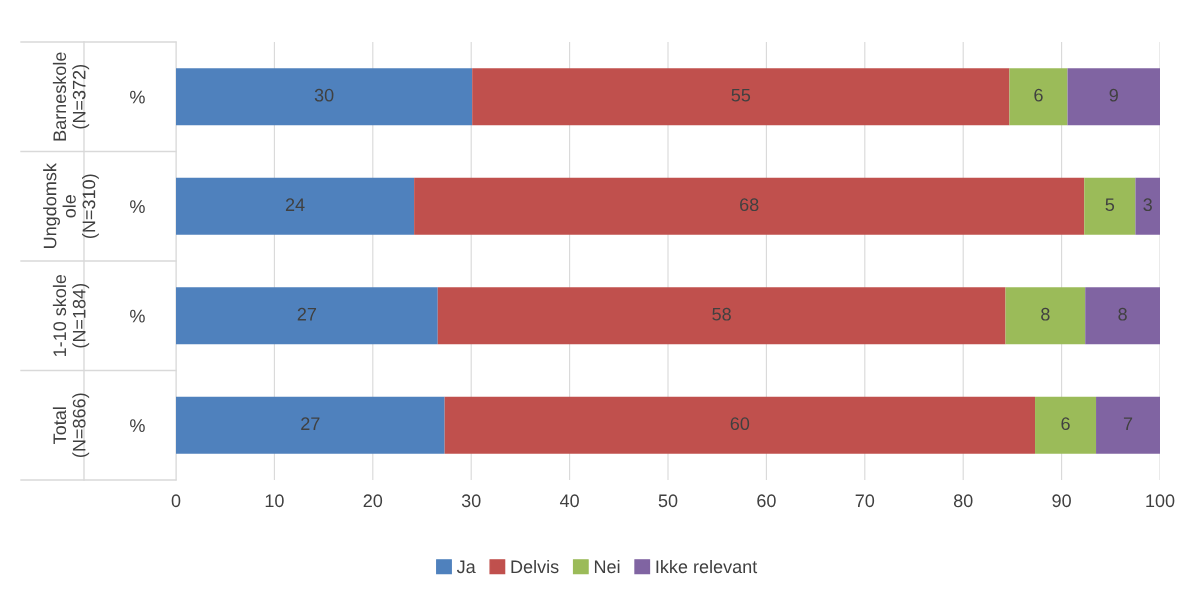 Image resolution: width=1194 pixels, height=593 pixels. Describe the element at coordinates (71, 315) in the screenshot. I see `text: 1-10 skole (N=184)` at that location.